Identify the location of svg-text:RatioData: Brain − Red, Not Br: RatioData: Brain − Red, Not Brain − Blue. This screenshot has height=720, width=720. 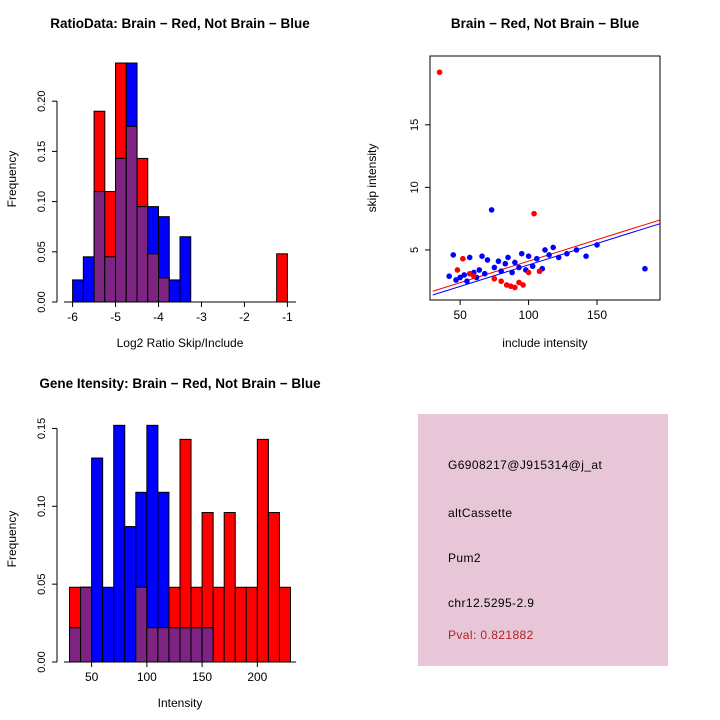
(180, 23).